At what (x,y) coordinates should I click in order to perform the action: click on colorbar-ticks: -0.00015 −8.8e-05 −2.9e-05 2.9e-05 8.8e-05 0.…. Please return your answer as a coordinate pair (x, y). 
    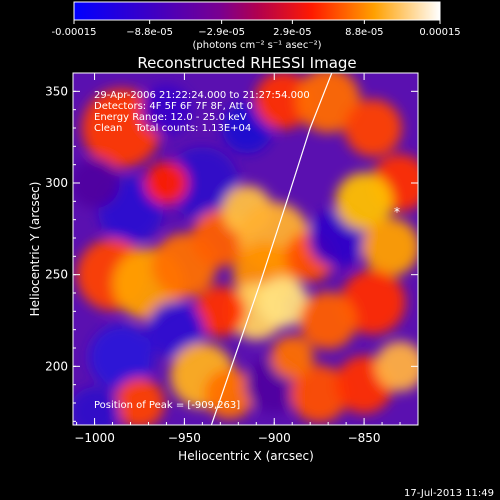
    Looking at the image, I should click on (256, 29).